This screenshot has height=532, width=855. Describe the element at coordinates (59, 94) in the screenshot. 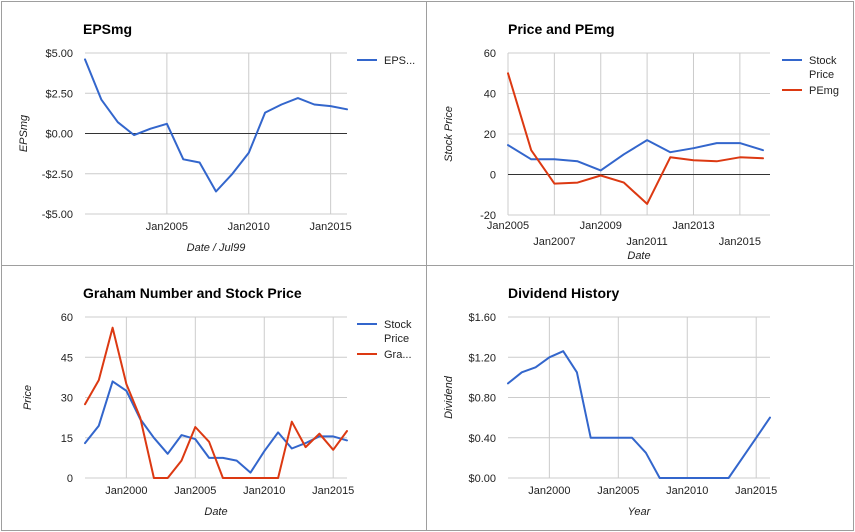

I see `y-tick-label: $2.50` at that location.